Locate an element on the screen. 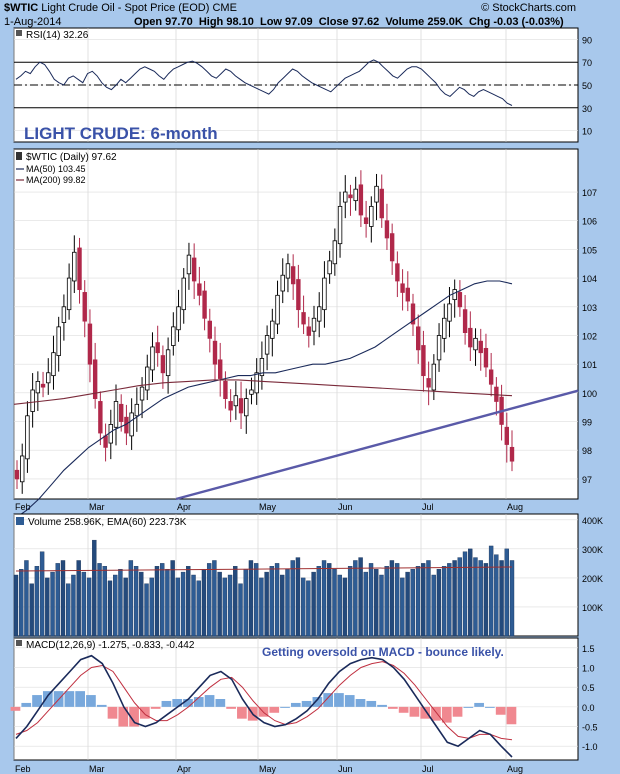 The width and height of the screenshot is (620, 774). high: High 98.10 is located at coordinates (226, 22).